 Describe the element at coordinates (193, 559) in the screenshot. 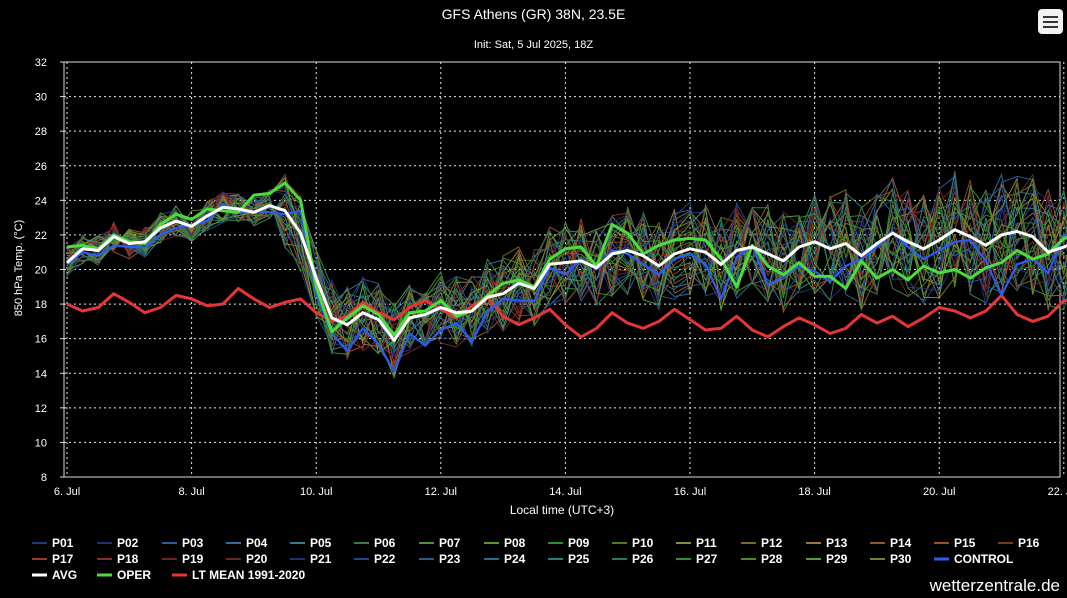

I see `legend-label: P19` at that location.